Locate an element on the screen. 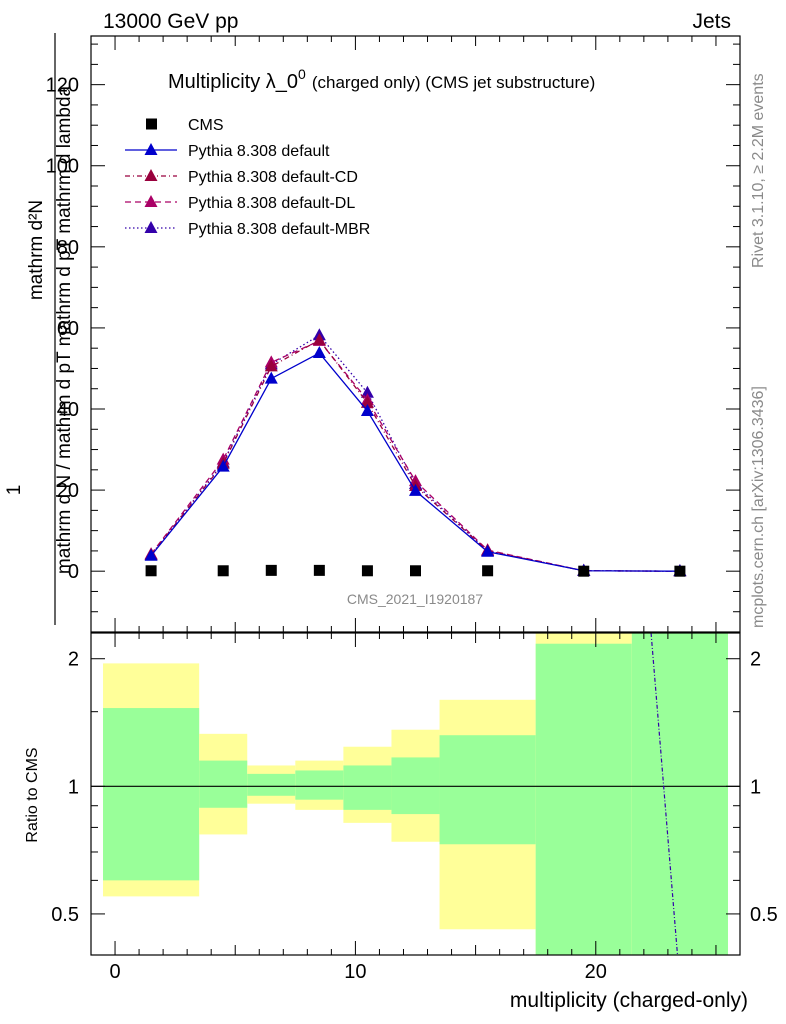 This screenshot has width=786, height=1024. legend-label: Pythia 8.308 default-CD is located at coordinates (273, 177).